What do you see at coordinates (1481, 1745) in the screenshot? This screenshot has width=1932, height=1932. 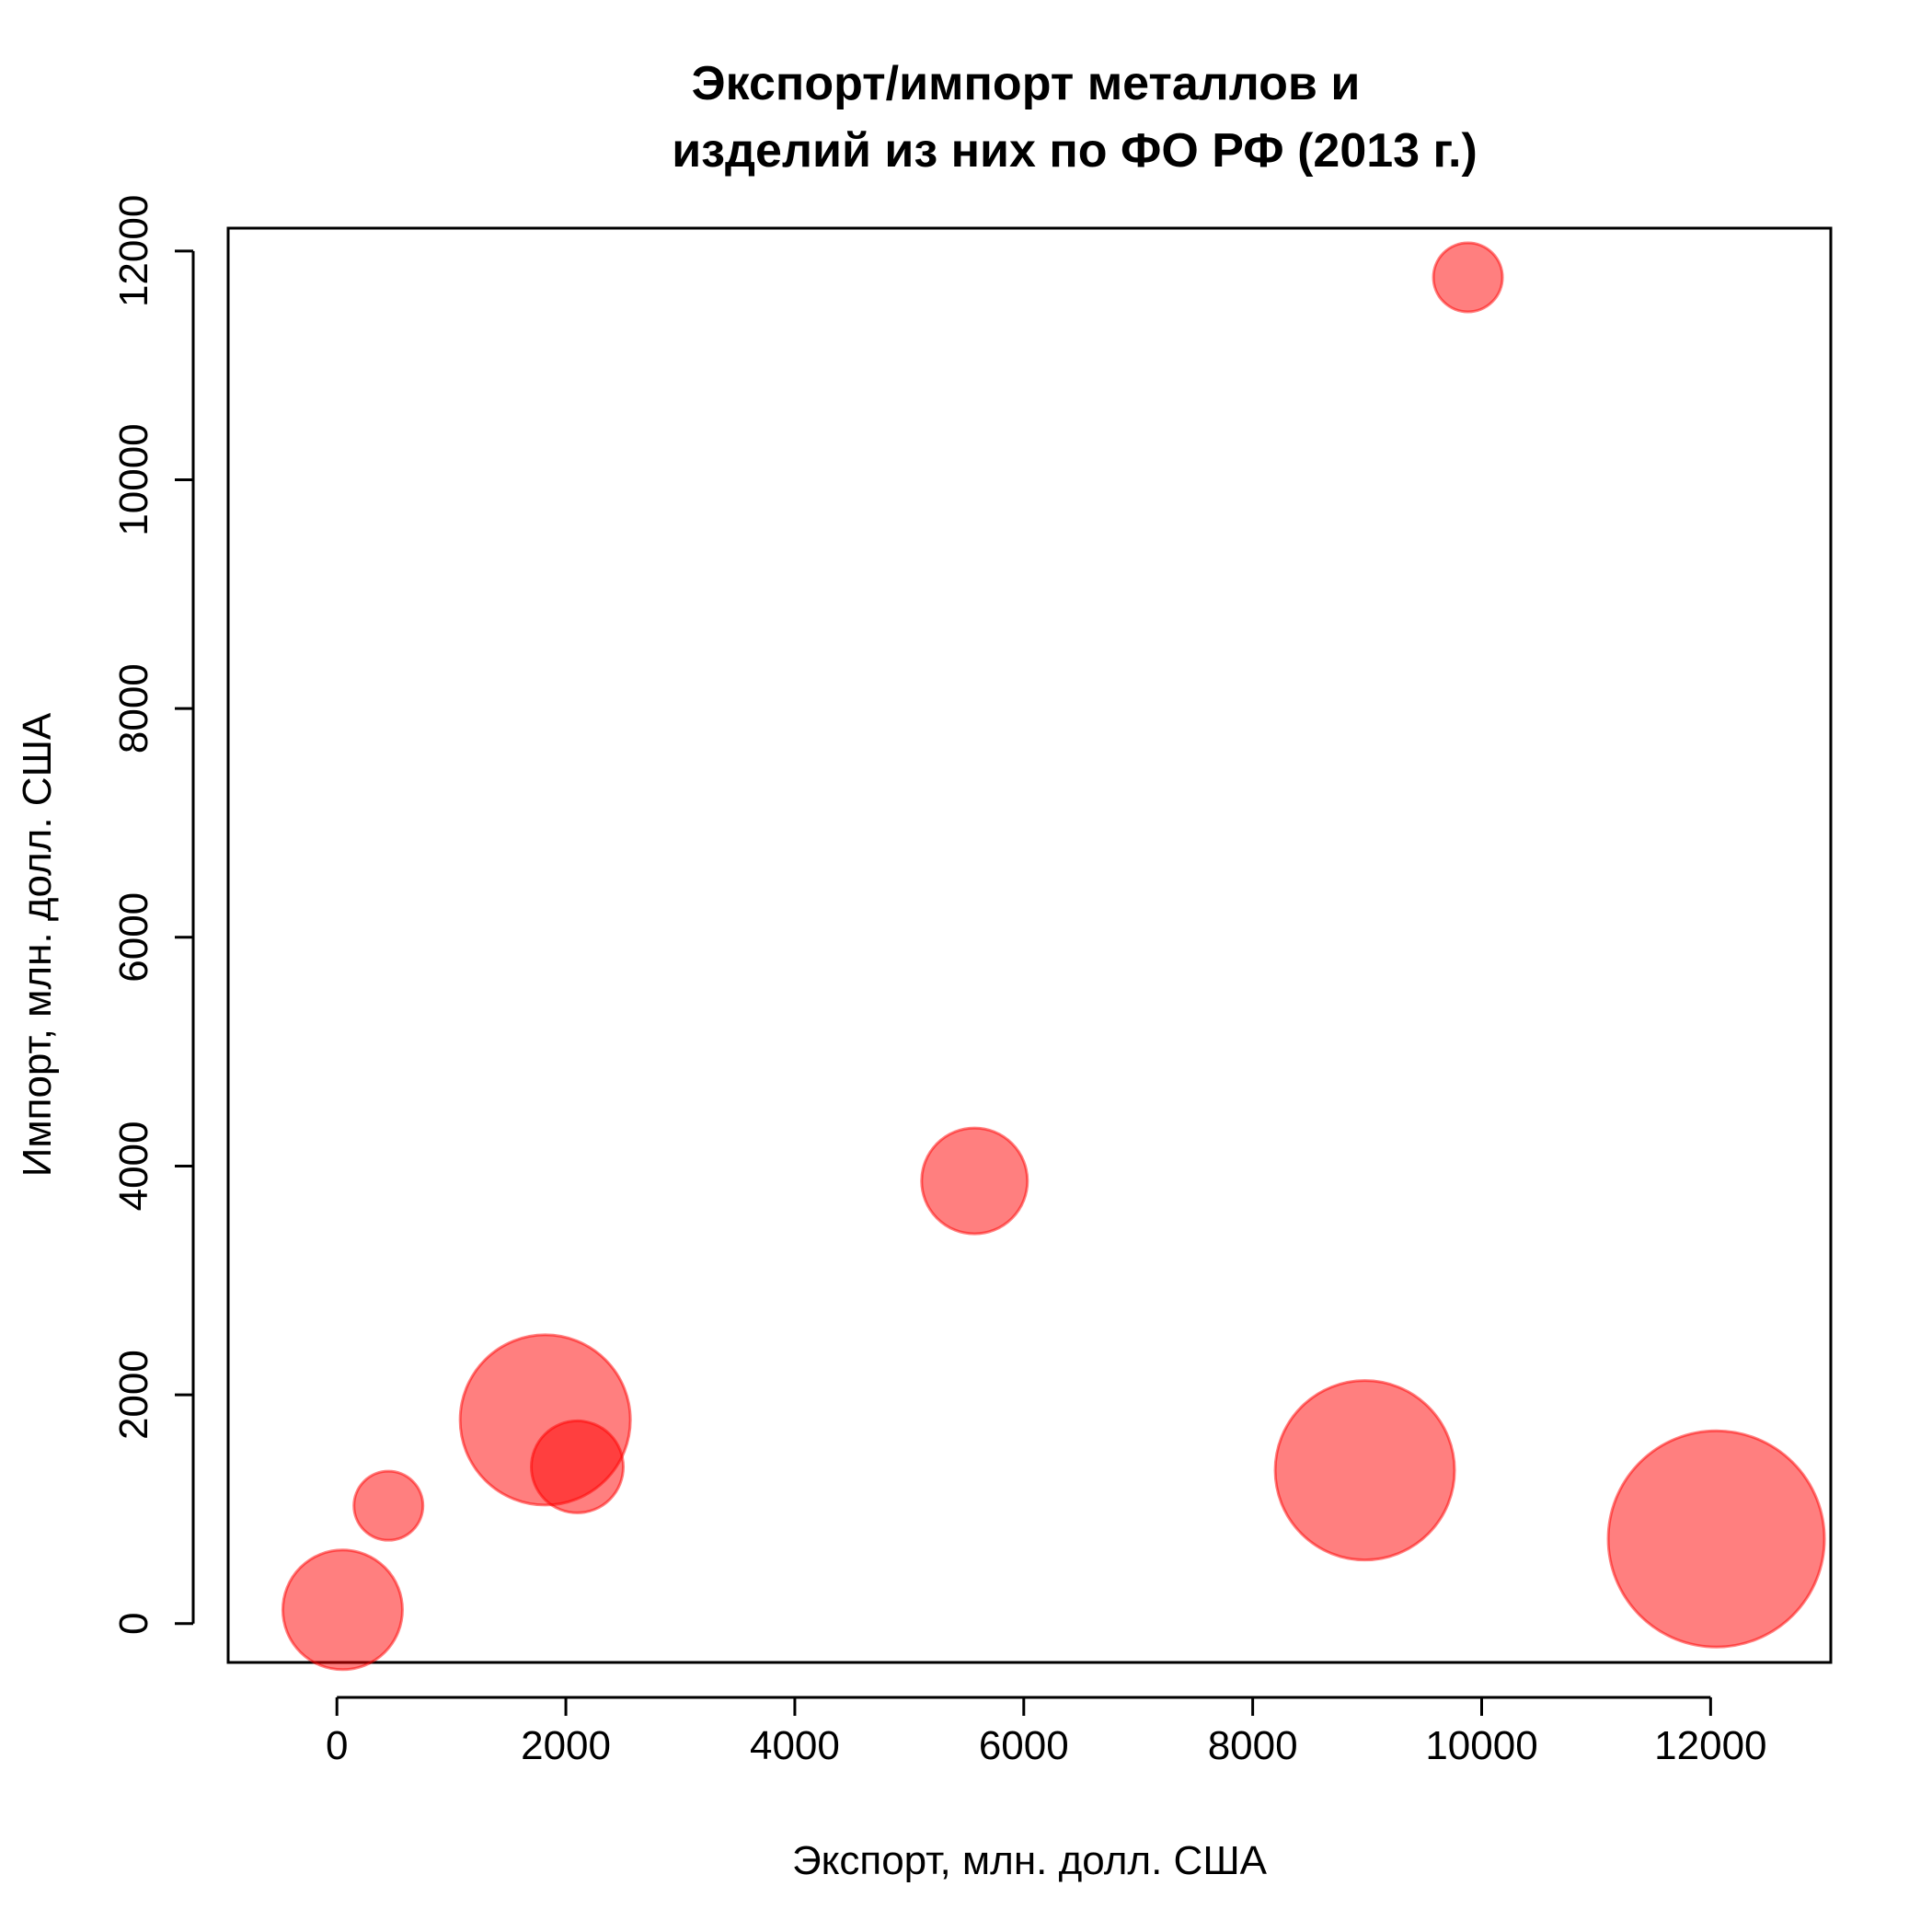 I see `x-tick-label: 10000` at bounding box center [1481, 1745].